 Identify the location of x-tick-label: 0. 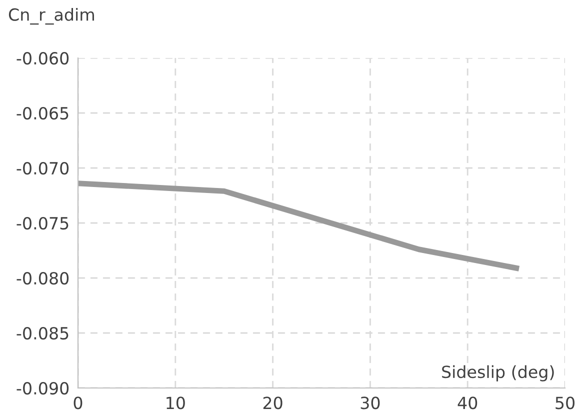
(78, 403).